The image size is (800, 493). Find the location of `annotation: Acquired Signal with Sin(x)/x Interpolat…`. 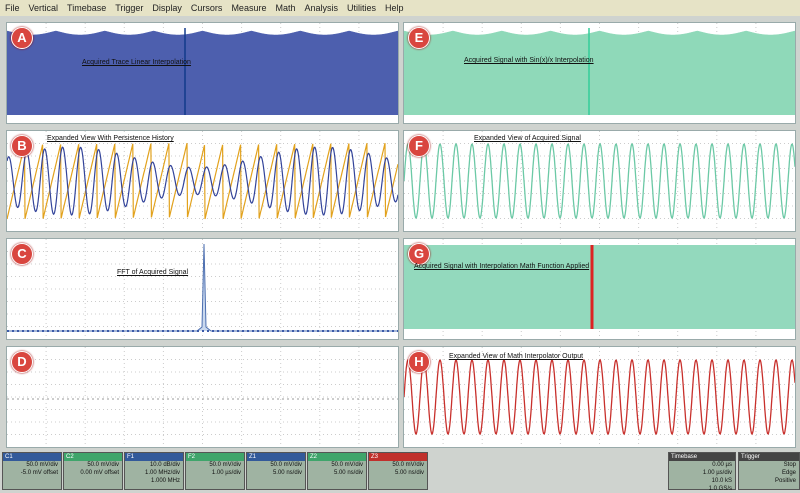

annotation: Acquired Signal with Sin(x)/x Interpolat… is located at coordinates (529, 60).